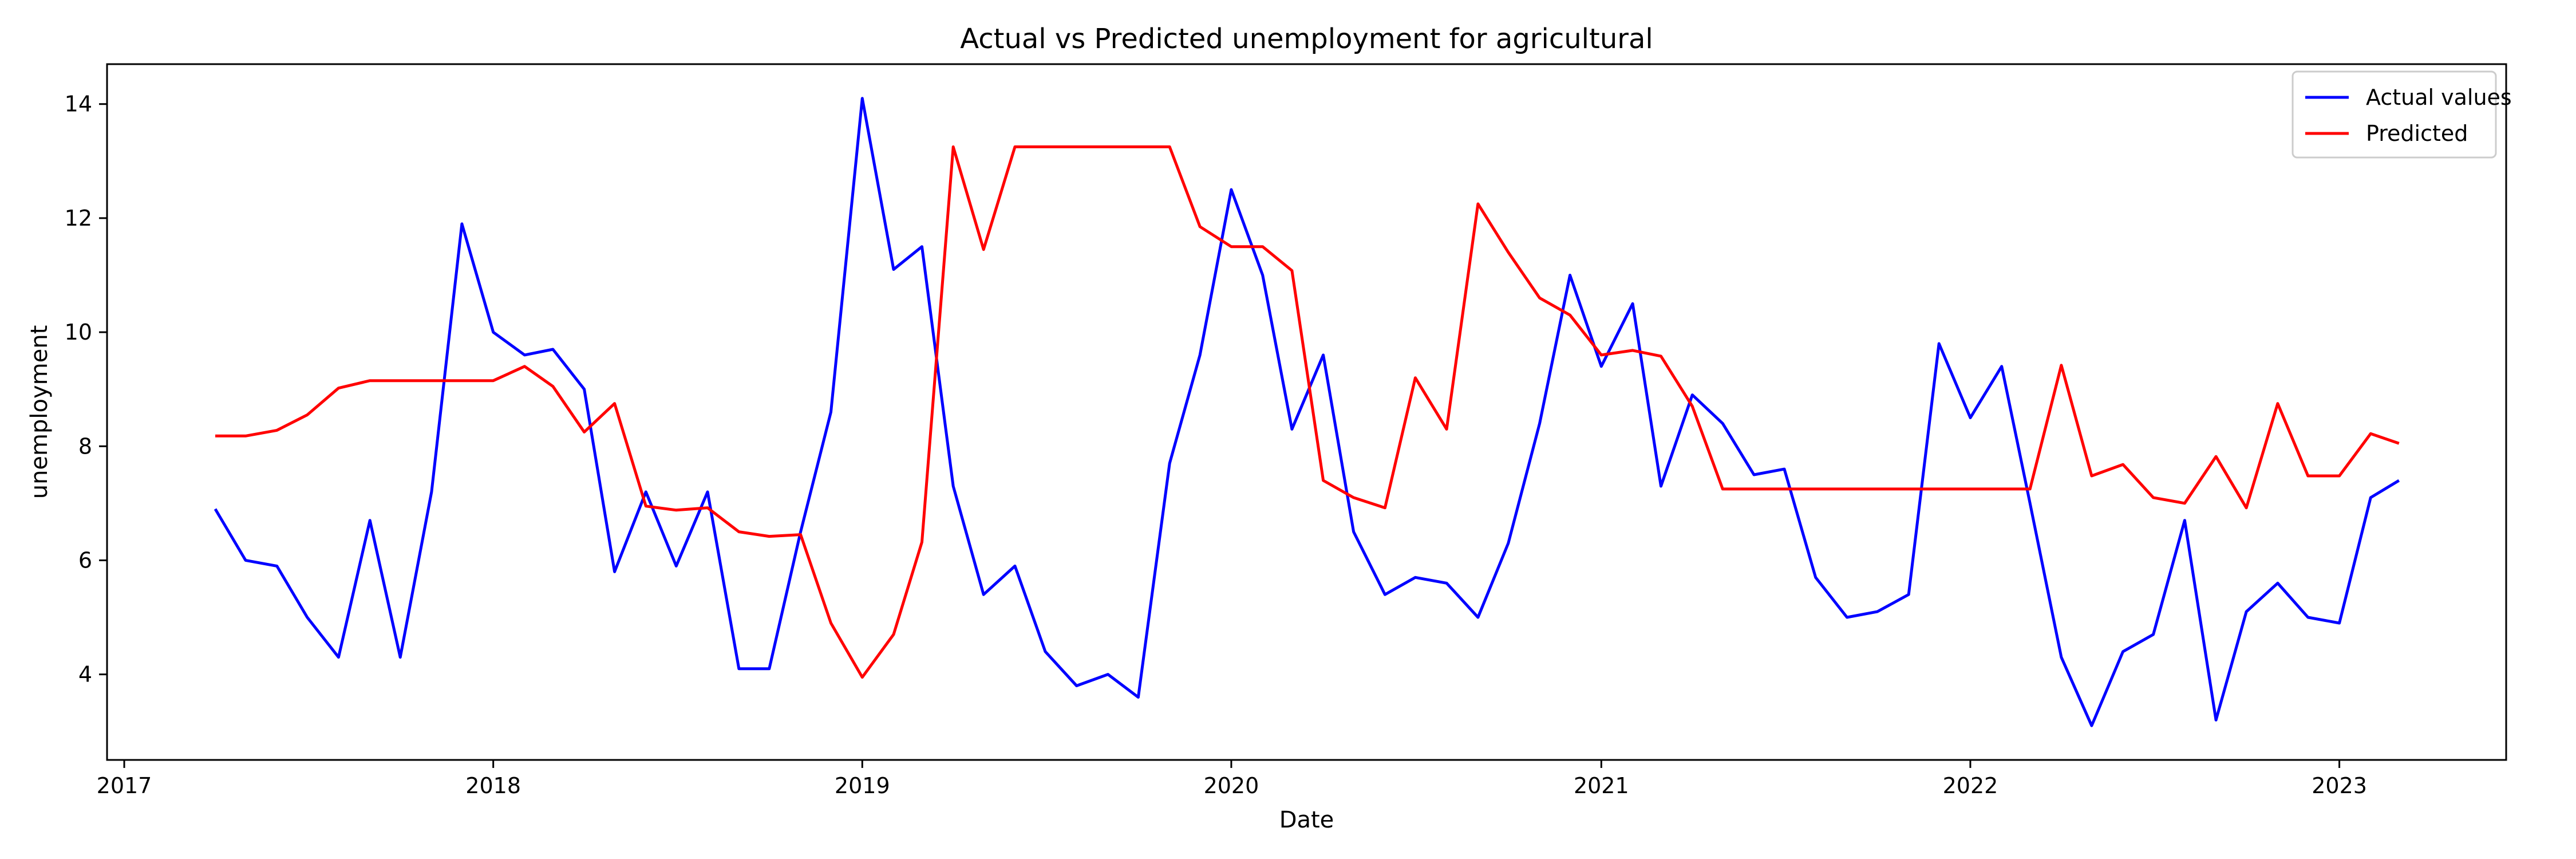  What do you see at coordinates (39, 412) in the screenshot?
I see `y-axis-label: unemployment` at bounding box center [39, 412].